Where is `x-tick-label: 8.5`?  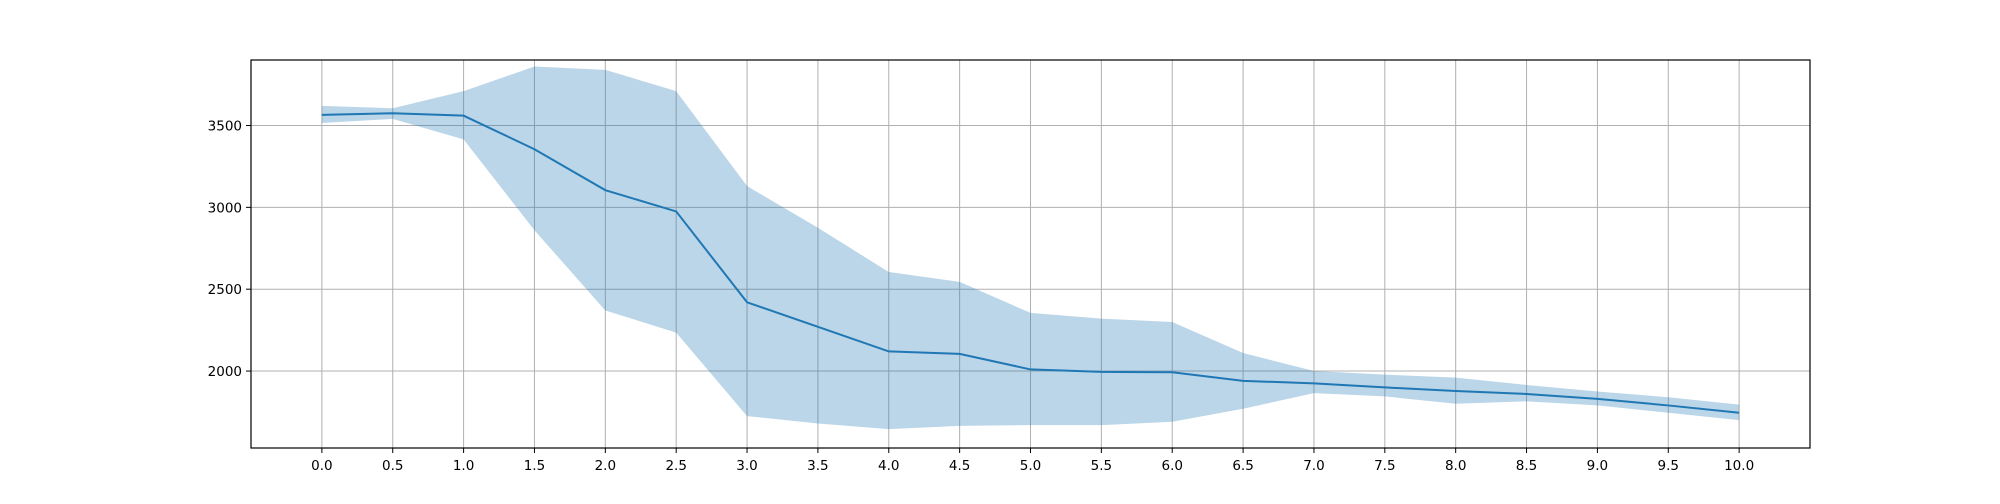
x-tick-label: 8.5 is located at coordinates (1526, 466).